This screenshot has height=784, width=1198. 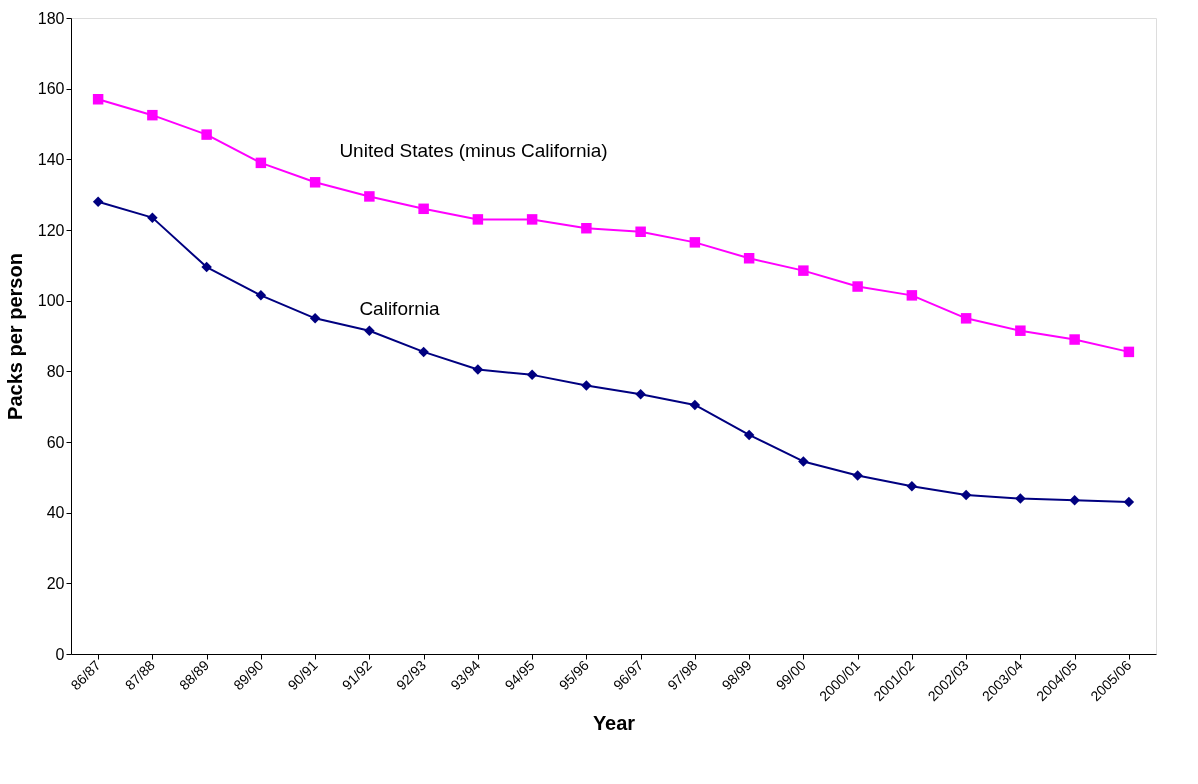 I want to click on y-tick-label: 0, so click(x=60, y=654).